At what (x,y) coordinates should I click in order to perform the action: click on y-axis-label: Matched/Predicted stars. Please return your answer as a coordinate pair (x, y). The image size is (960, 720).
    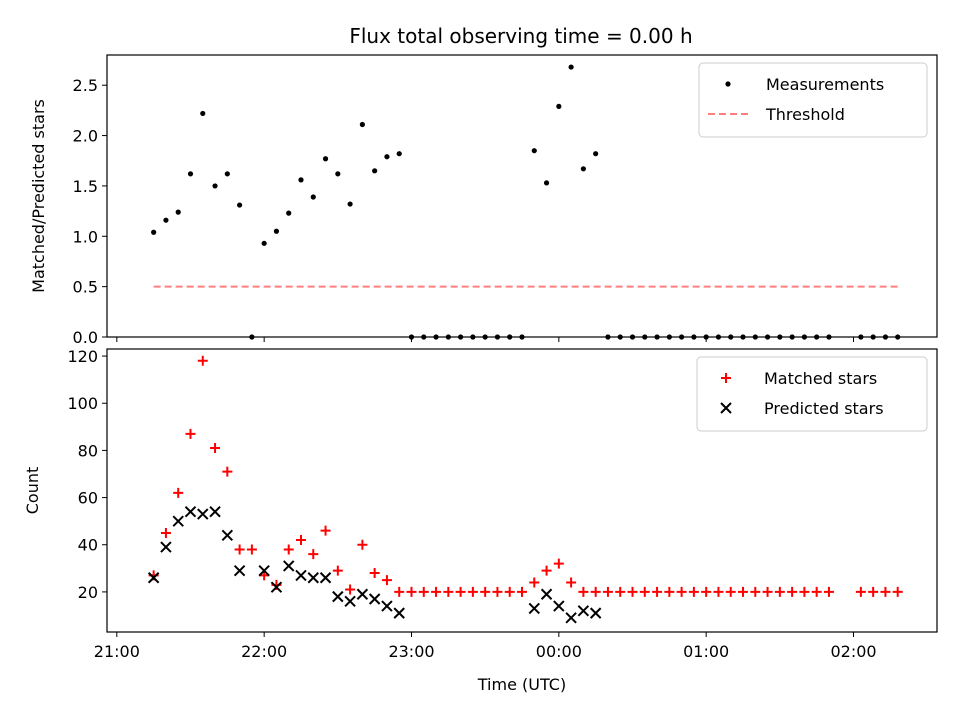
    Looking at the image, I should click on (38, 196).